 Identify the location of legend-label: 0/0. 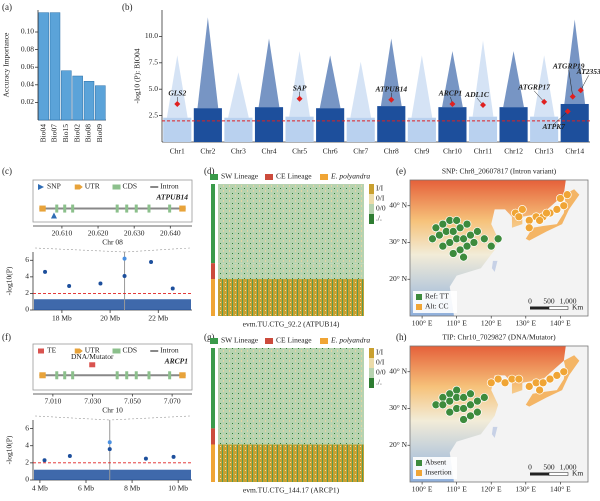
(381, 208).